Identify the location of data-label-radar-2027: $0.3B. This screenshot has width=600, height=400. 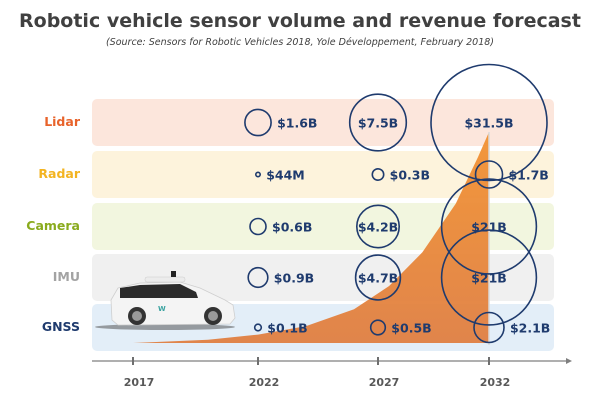
(410, 175).